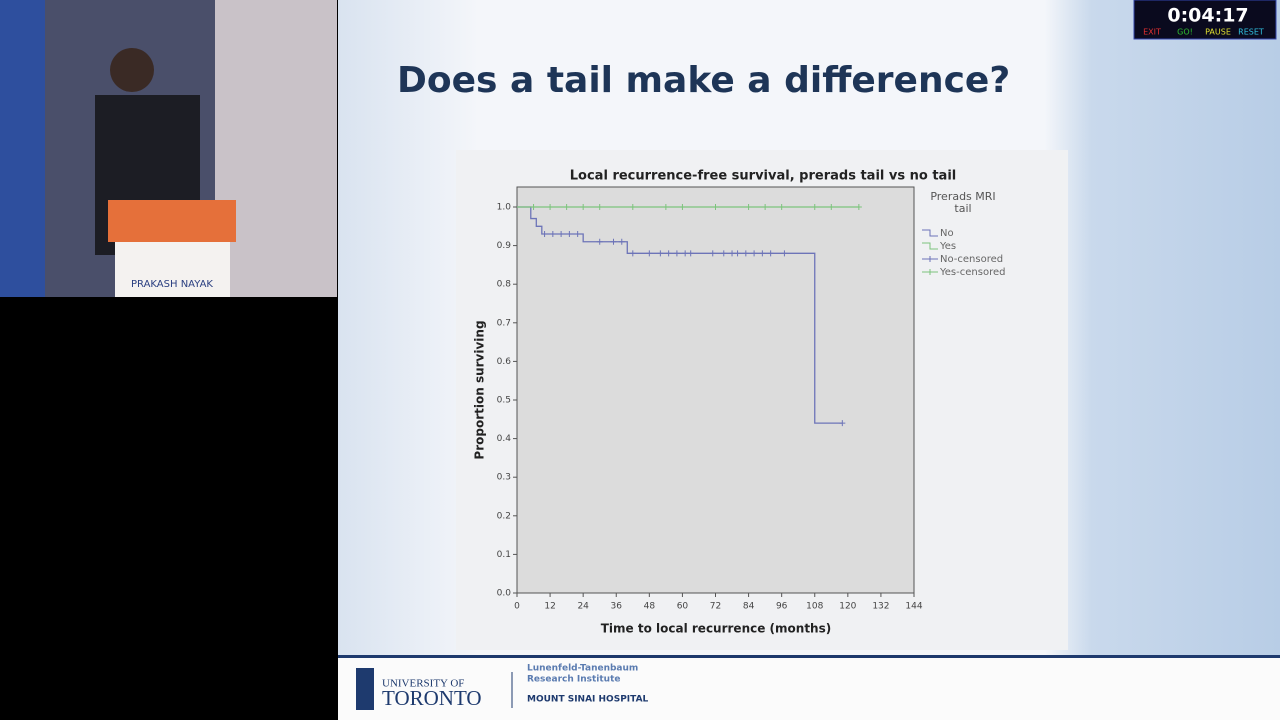 This screenshot has height=720, width=1280. I want to click on x-tick-label: 144, so click(913, 607).